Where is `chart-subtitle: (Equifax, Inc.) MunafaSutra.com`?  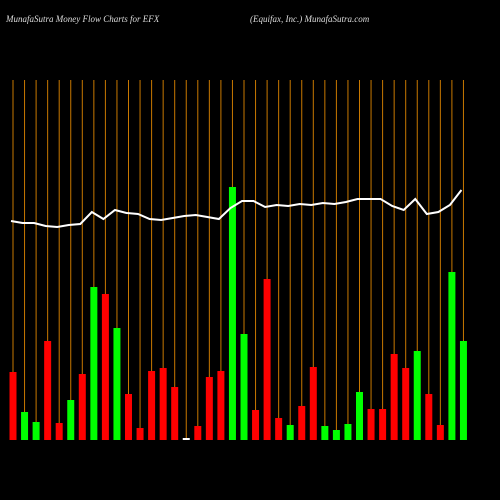 chart-subtitle: (Equifax, Inc.) MunafaSutra.com is located at coordinates (310, 19).